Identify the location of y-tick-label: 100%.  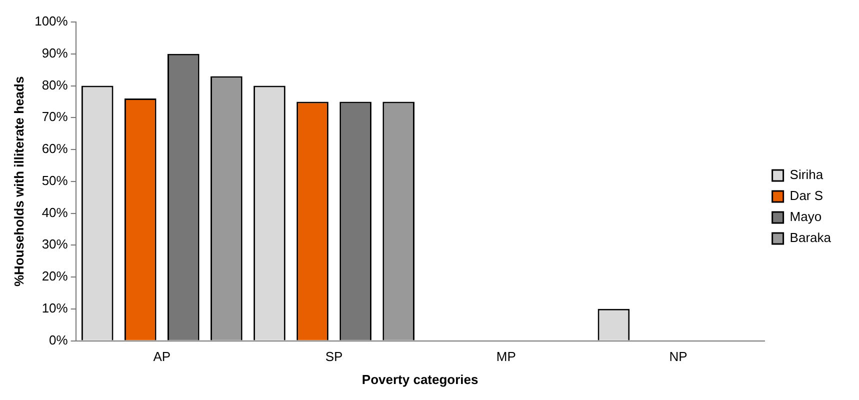
(51, 21).